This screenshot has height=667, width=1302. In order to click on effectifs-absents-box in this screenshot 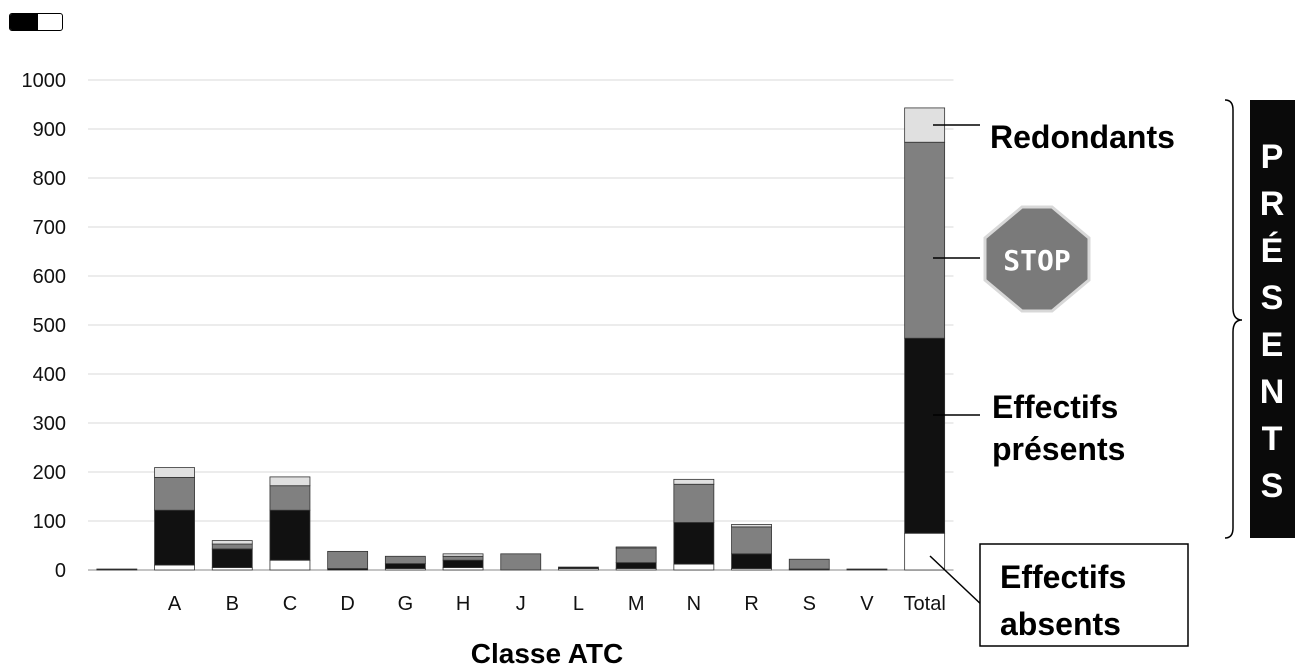, I will do `click(1084, 595)`.